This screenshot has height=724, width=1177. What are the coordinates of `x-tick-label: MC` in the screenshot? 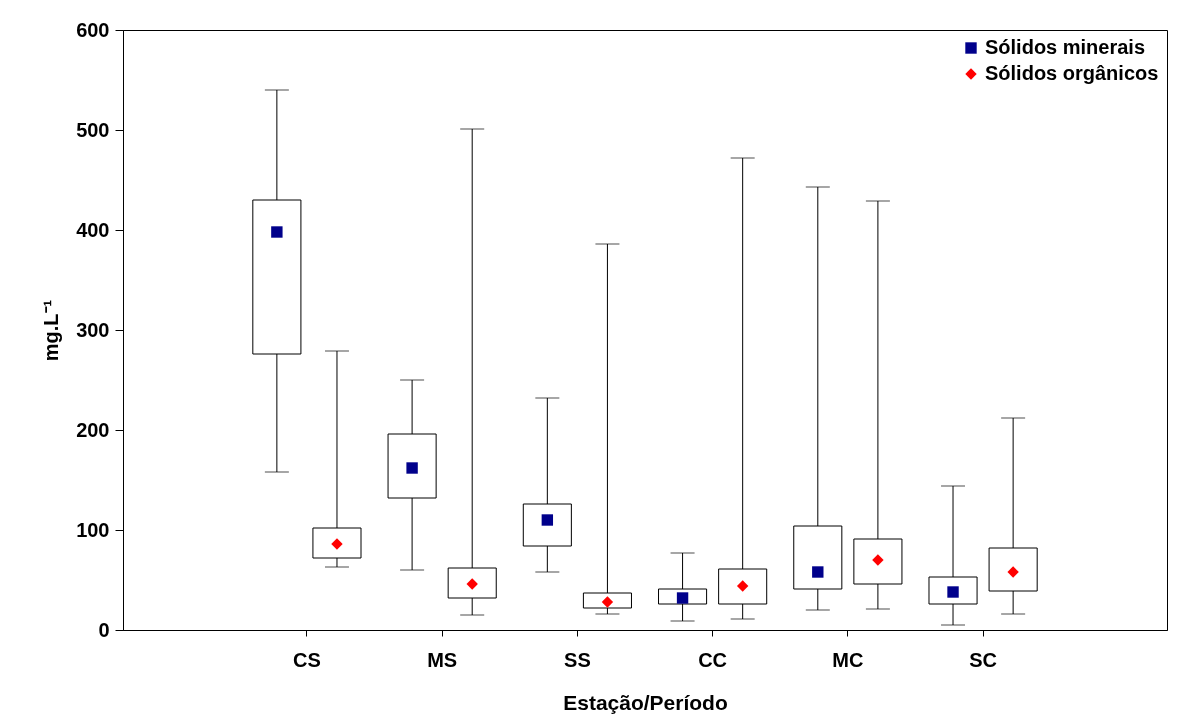 It's located at (848, 659).